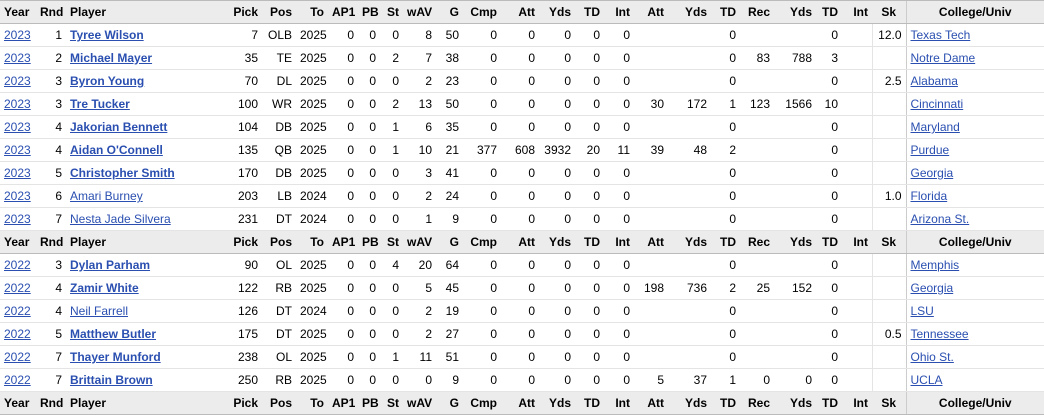 Image resolution: width=1044 pixels, height=415 pixels. What do you see at coordinates (482, 12) in the screenshot?
I see `header-cell: Cmp` at bounding box center [482, 12].